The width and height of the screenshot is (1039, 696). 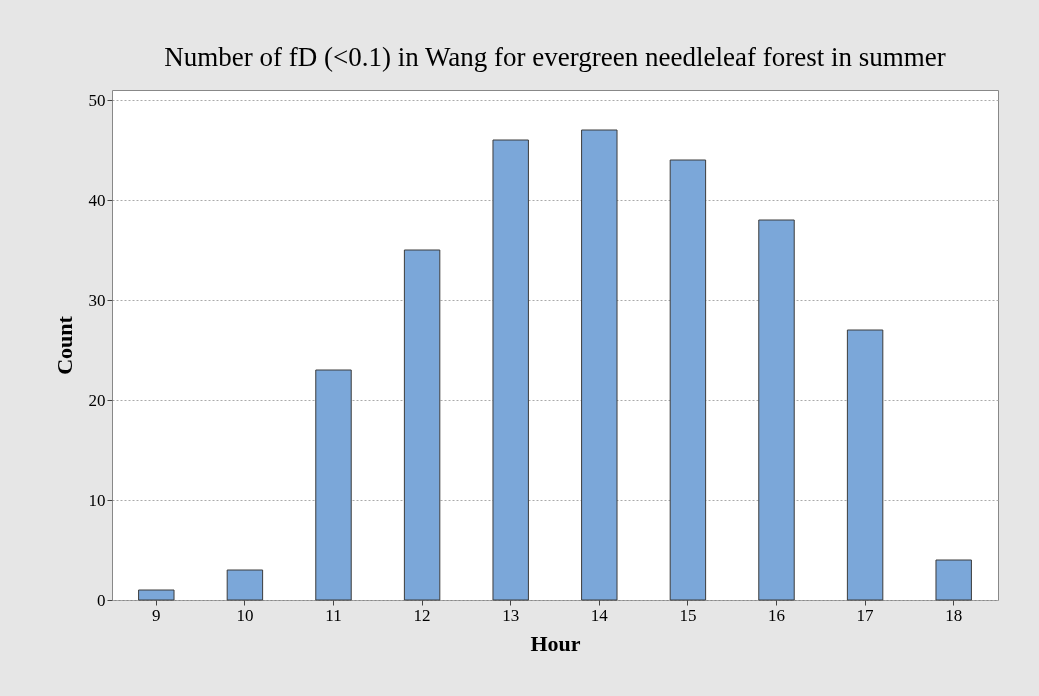 What do you see at coordinates (245, 615) in the screenshot?
I see `x-tick-label: 10` at bounding box center [245, 615].